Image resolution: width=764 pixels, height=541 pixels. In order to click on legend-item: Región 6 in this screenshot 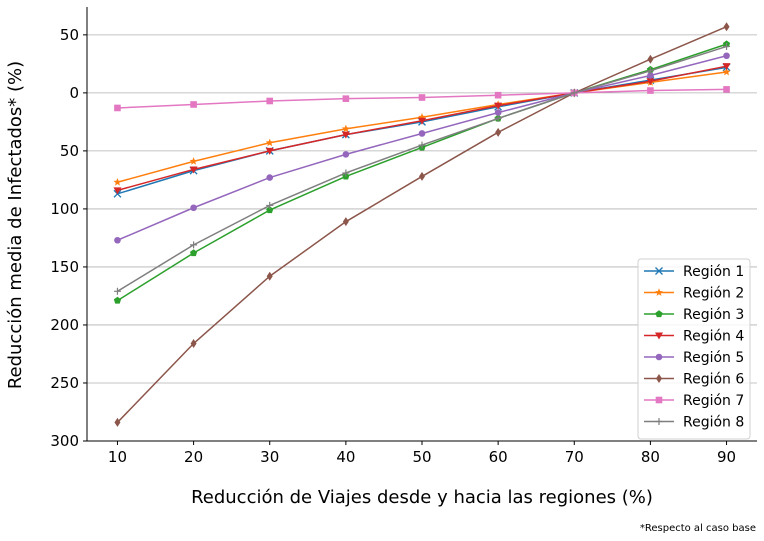, I will do `click(694, 380)`.